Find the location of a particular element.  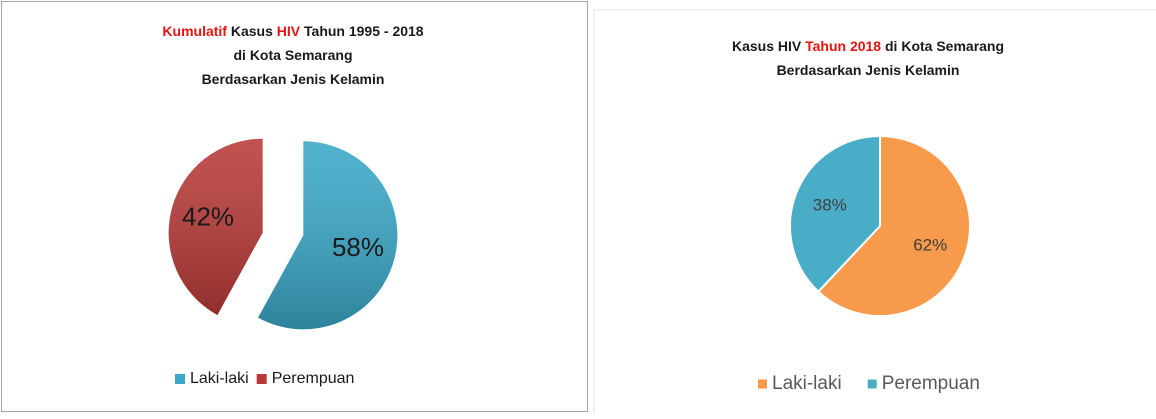

data-label: 58% is located at coordinates (358, 247).